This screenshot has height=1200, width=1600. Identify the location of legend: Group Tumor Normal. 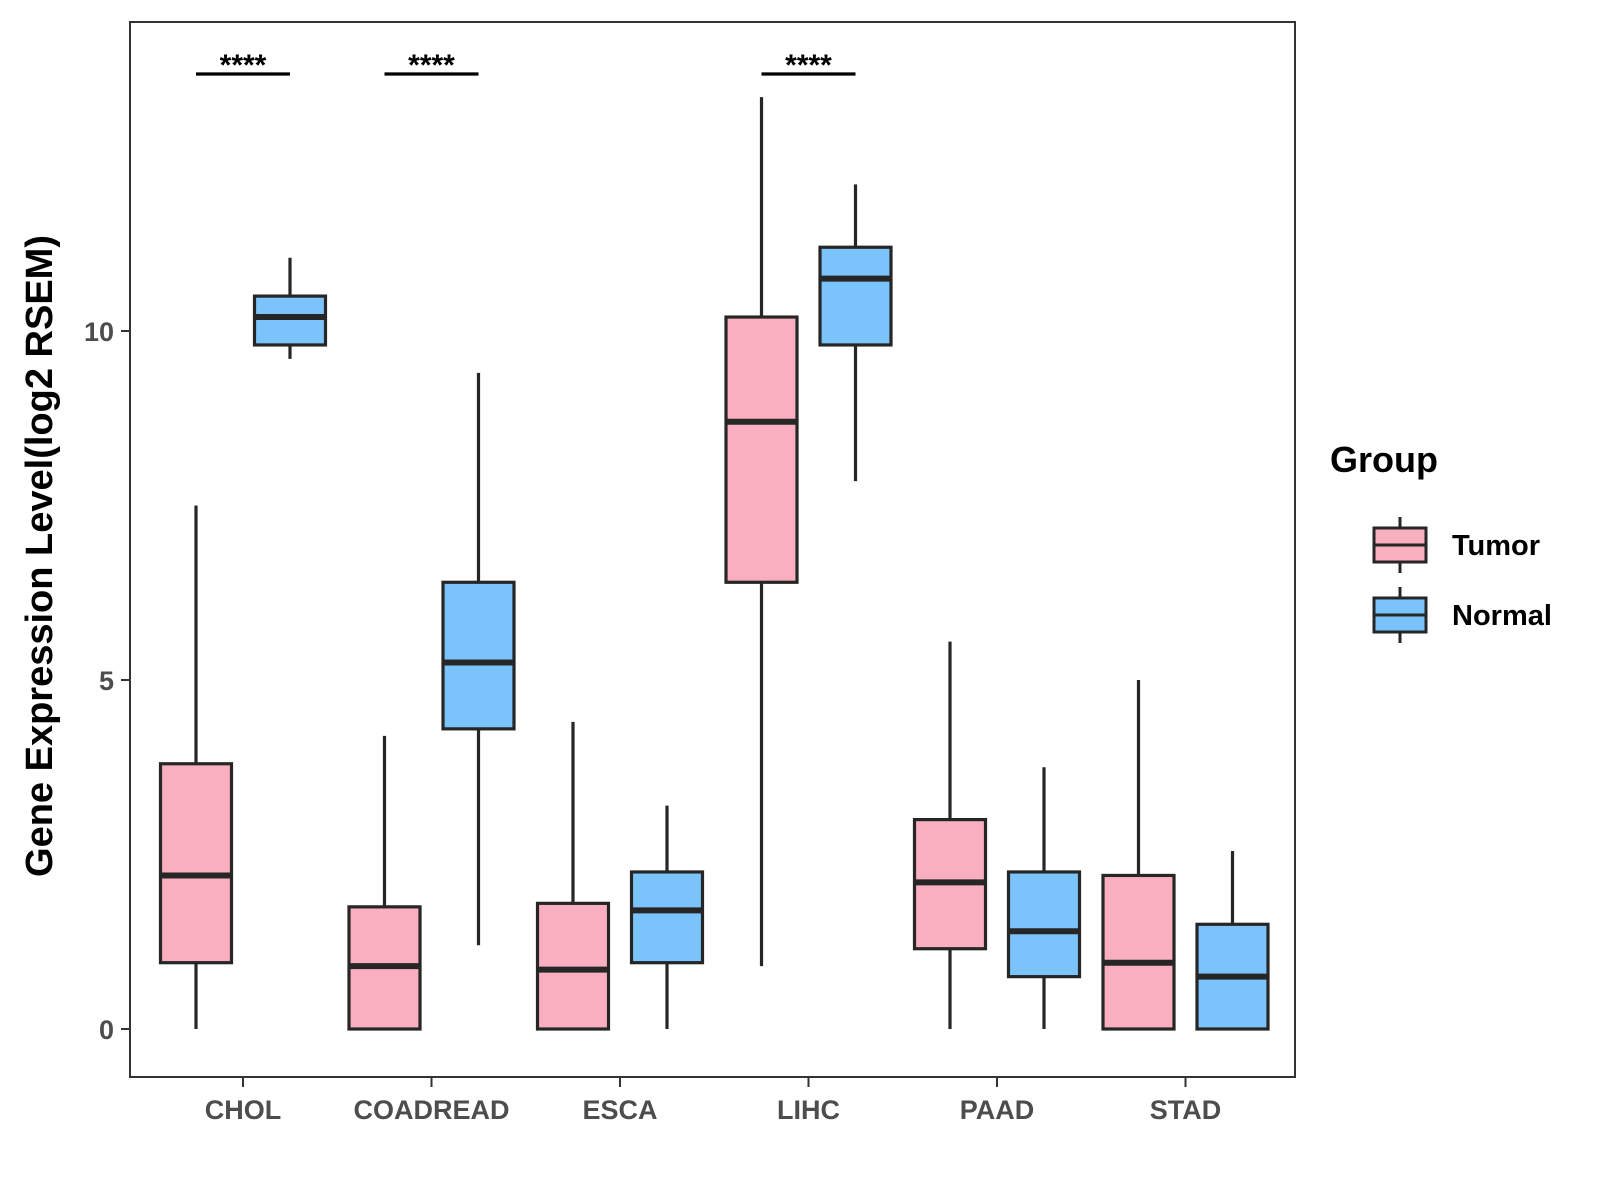
(1441, 541).